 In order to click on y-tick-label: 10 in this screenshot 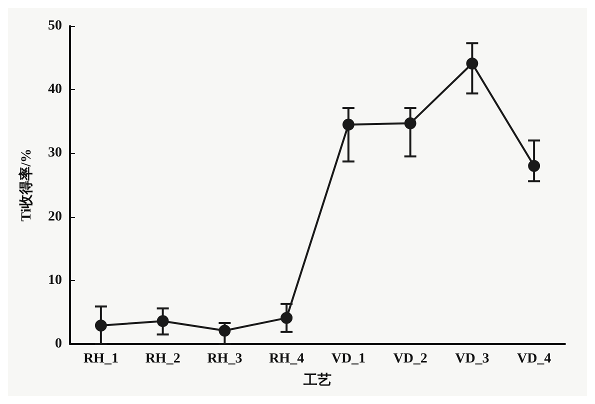, I will do `click(55, 280)`.